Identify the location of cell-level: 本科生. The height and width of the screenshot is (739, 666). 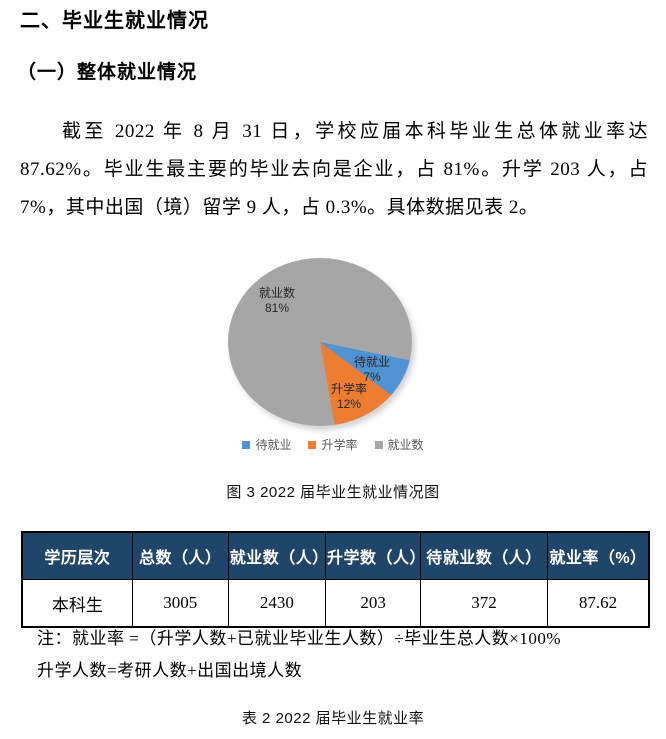
(77, 603).